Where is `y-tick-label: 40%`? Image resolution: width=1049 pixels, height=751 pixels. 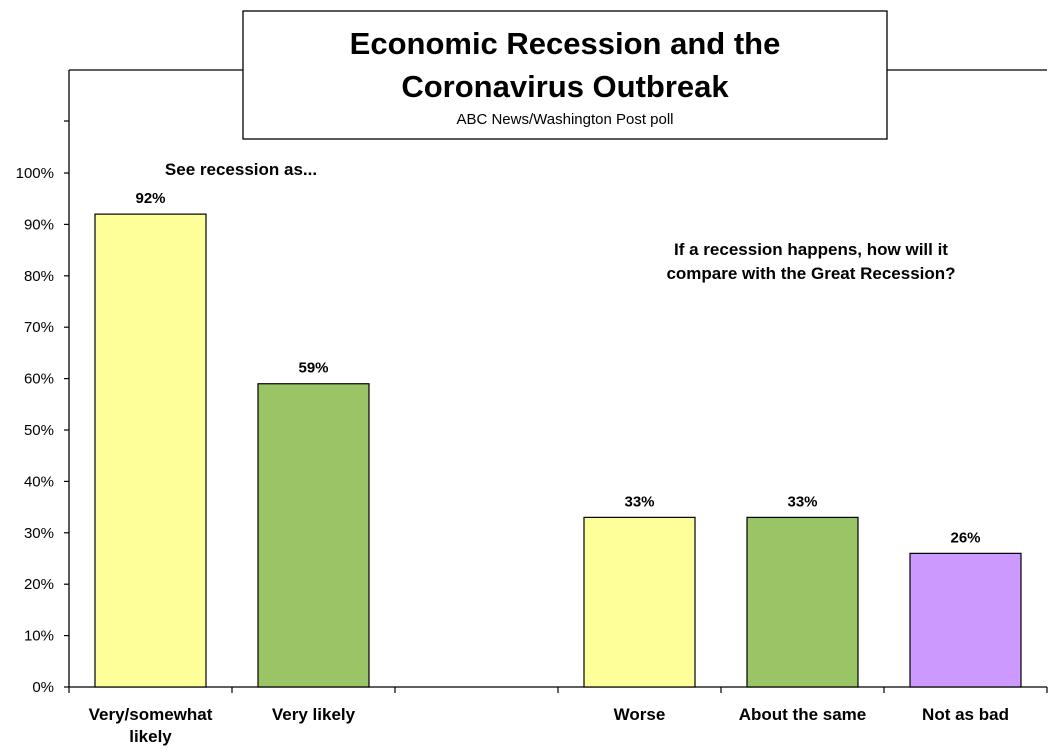 y-tick-label: 40% is located at coordinates (39, 481).